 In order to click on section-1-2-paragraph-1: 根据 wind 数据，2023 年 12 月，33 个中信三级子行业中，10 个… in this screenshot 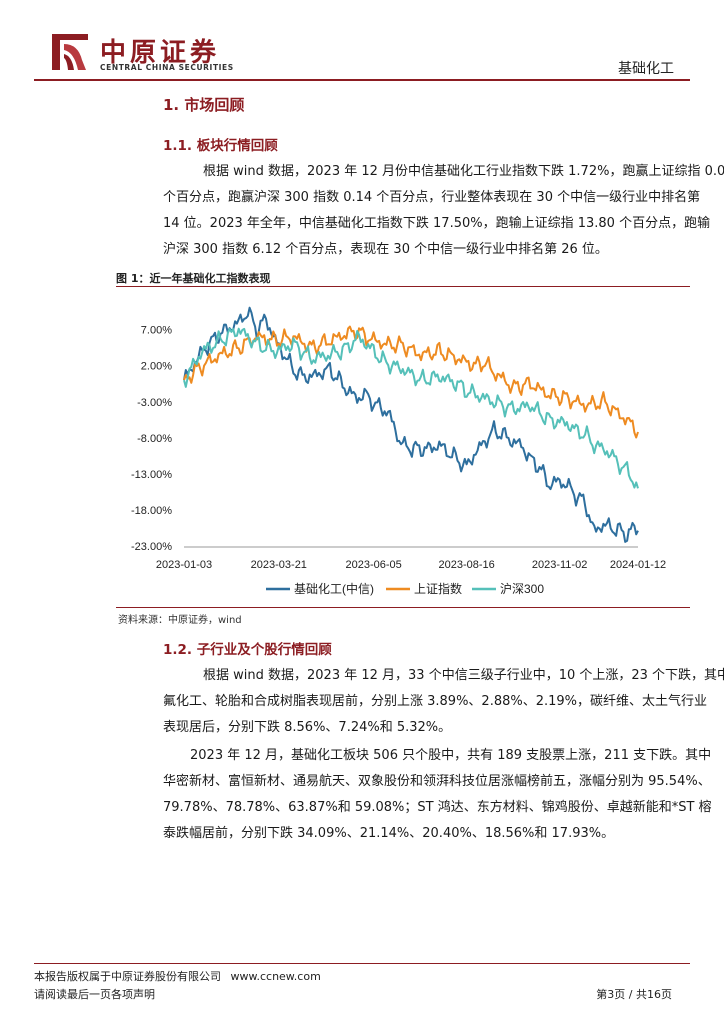, I will do `click(463, 676)`.